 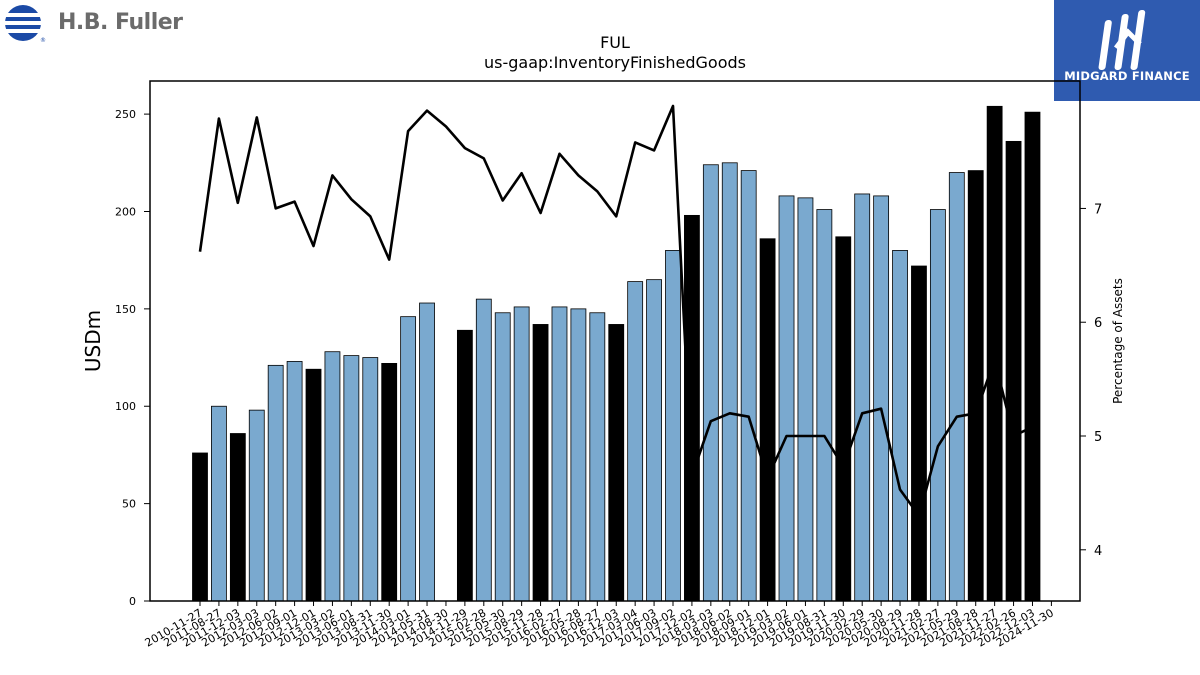 I want to click on y-axis-label: USDm, so click(x=93, y=341).